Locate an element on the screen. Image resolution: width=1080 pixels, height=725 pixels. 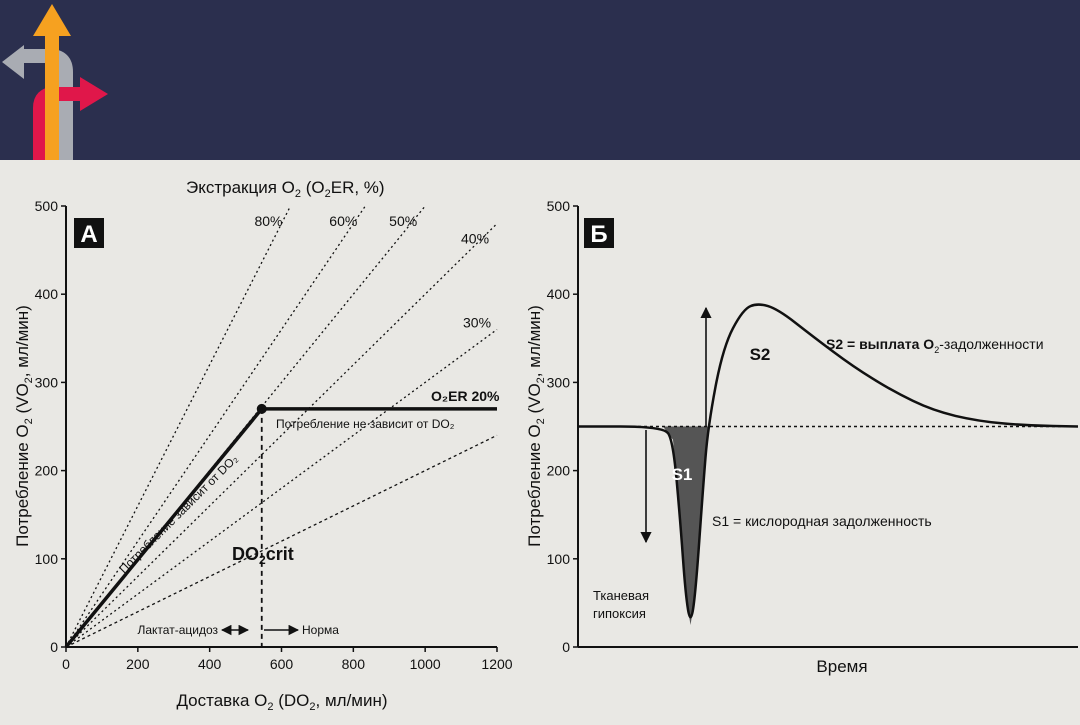
chart-b-ylabel: Потребление O2 (VO2, мл/мин) is located at coordinates (536, 426).